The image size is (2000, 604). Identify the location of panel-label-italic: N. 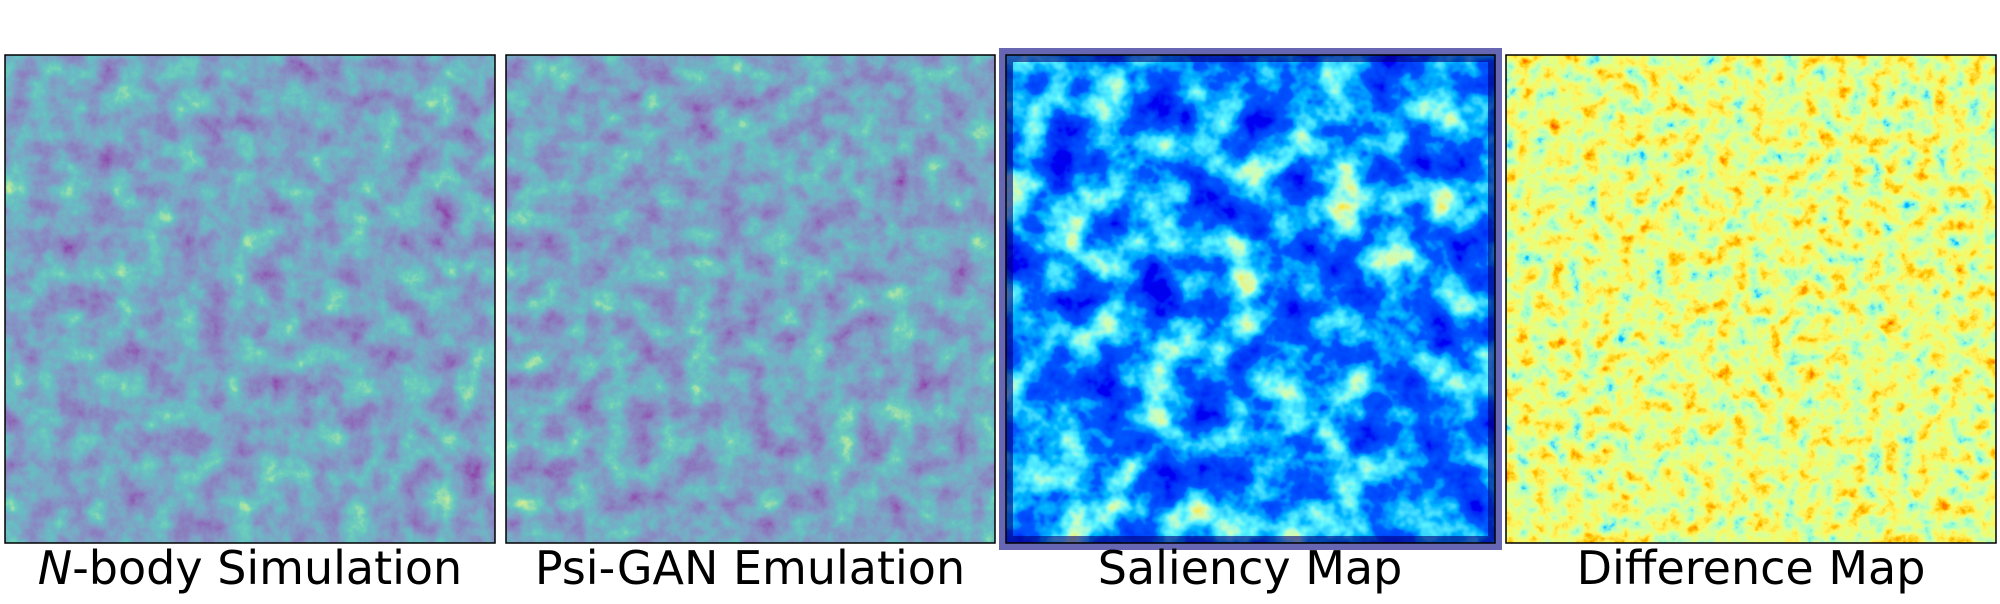
(55, 568).